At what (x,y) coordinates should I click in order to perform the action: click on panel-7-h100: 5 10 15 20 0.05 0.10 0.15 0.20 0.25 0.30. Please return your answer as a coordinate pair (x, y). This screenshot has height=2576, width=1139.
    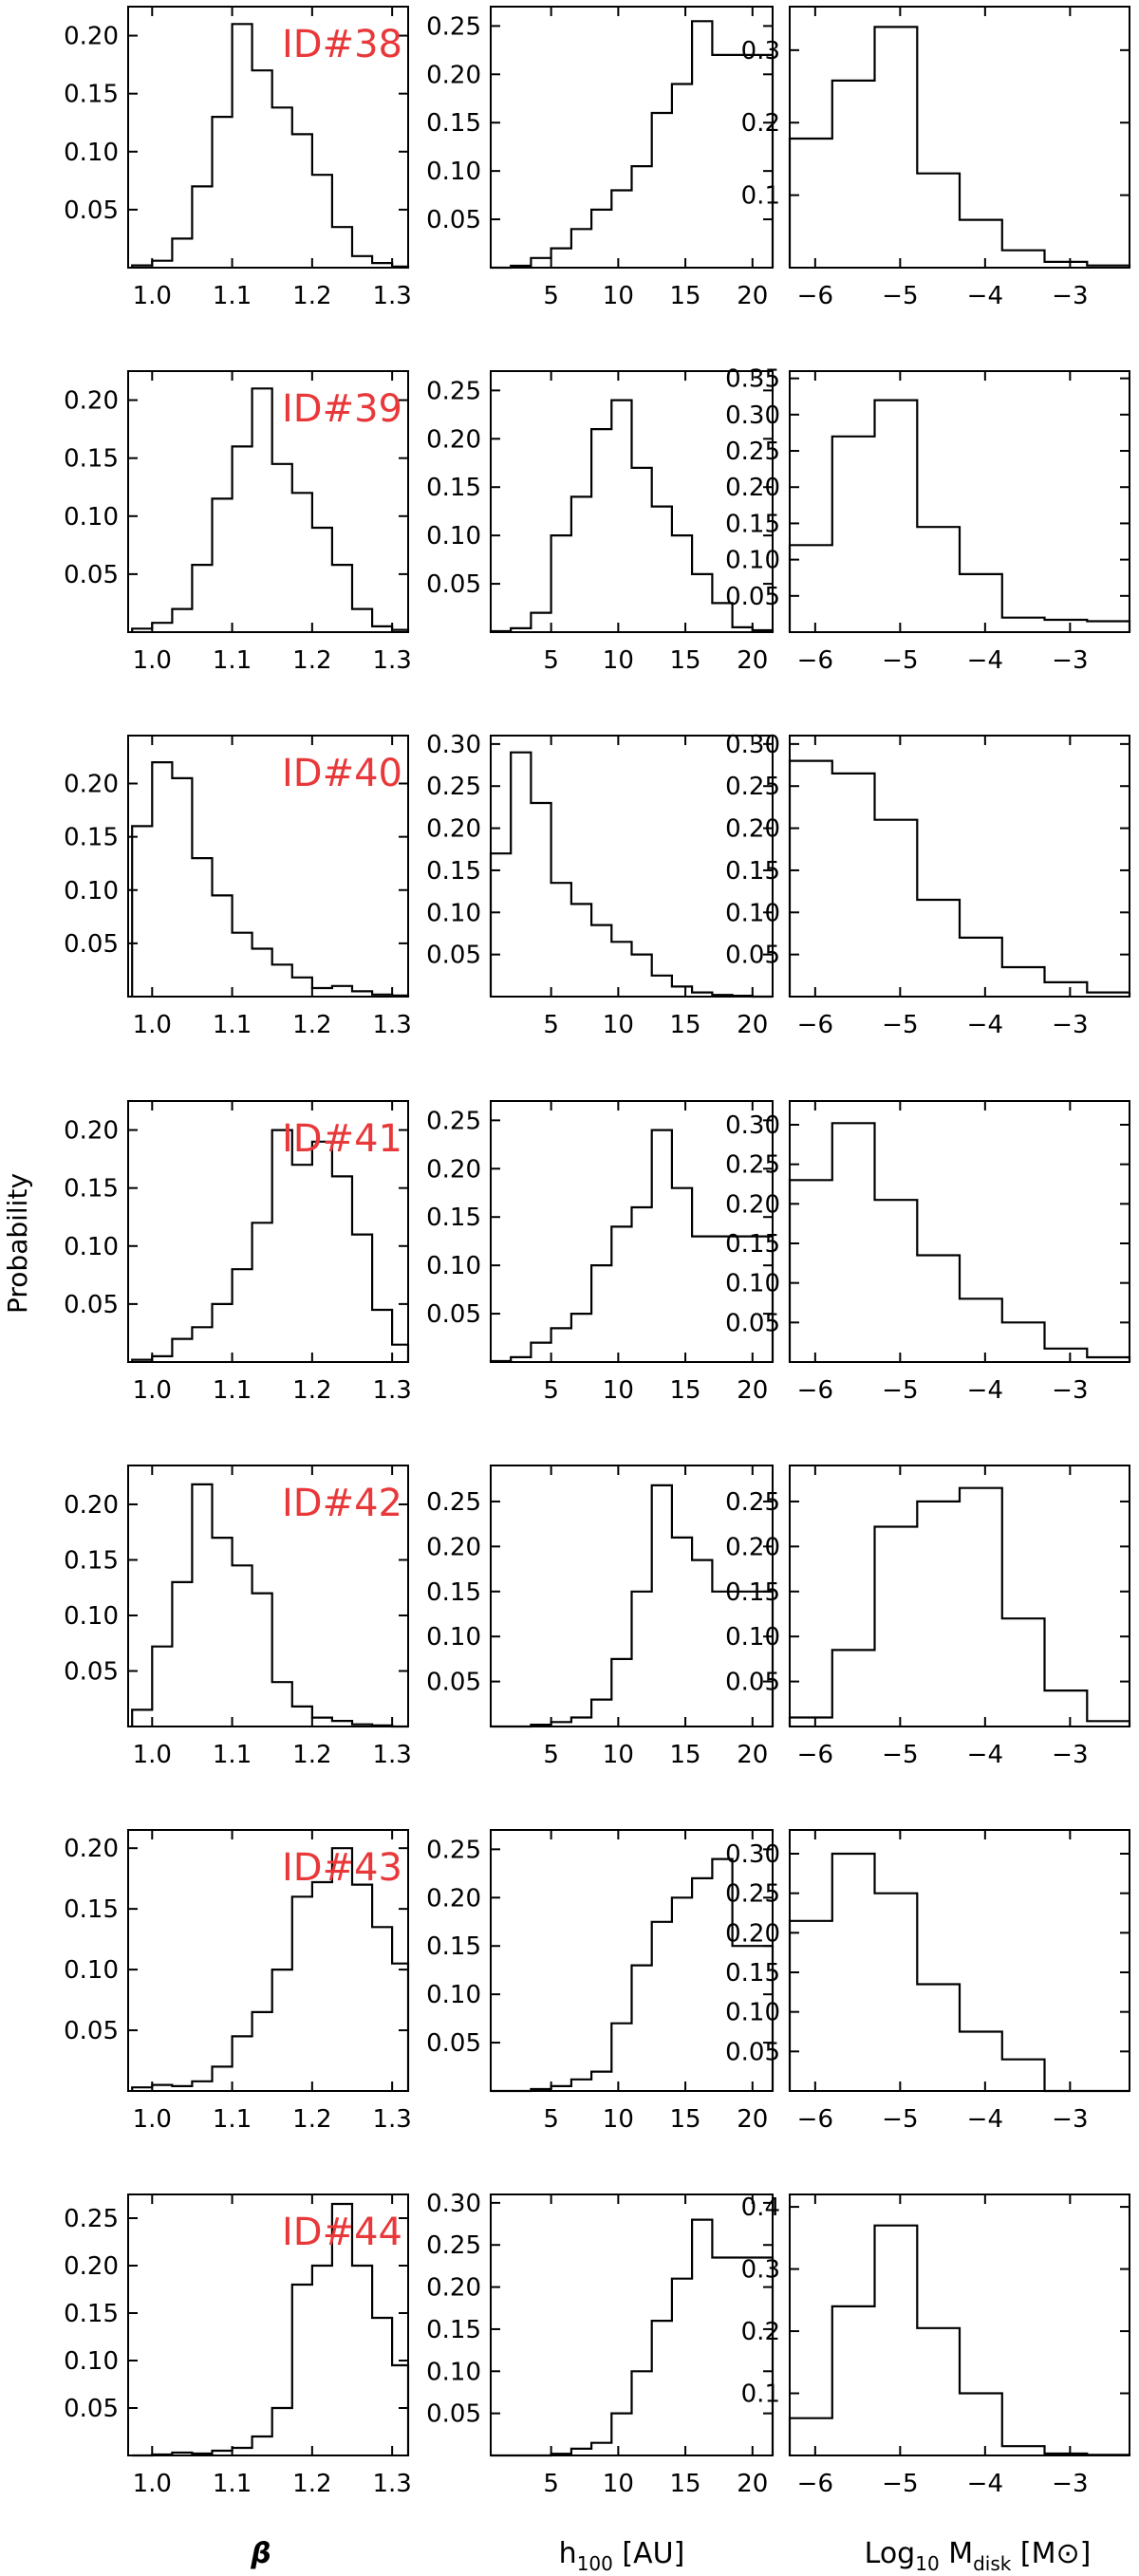
    Looking at the image, I should click on (600, 2344).